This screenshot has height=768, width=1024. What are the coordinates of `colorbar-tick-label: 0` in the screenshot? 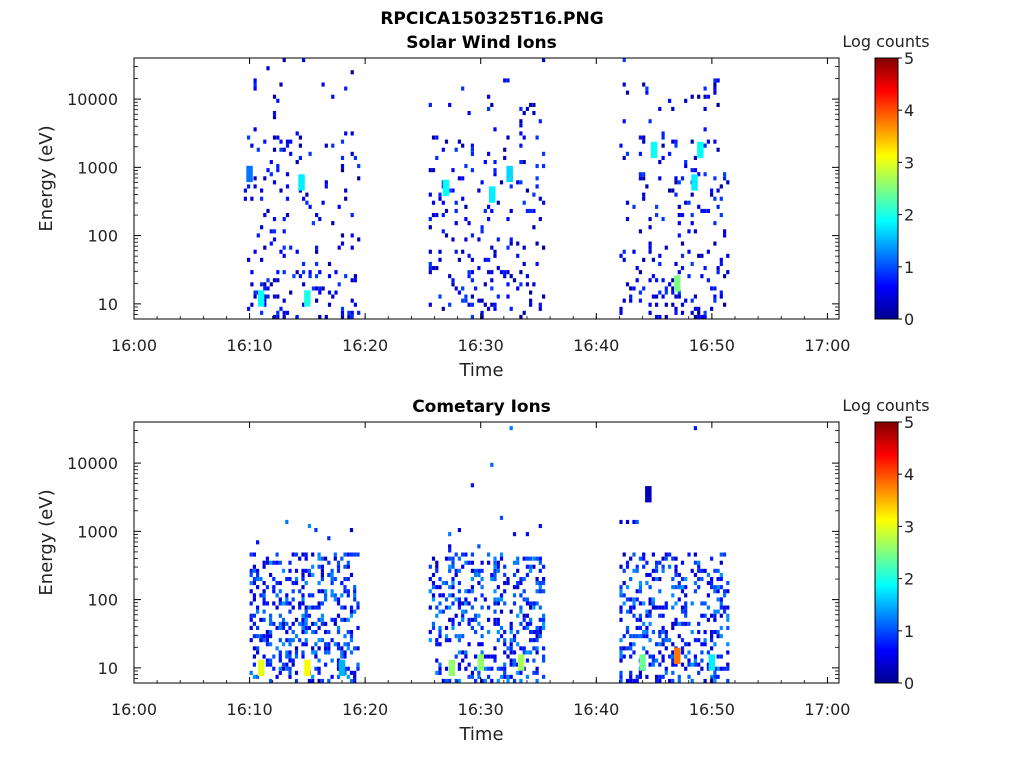 It's located at (909, 683).